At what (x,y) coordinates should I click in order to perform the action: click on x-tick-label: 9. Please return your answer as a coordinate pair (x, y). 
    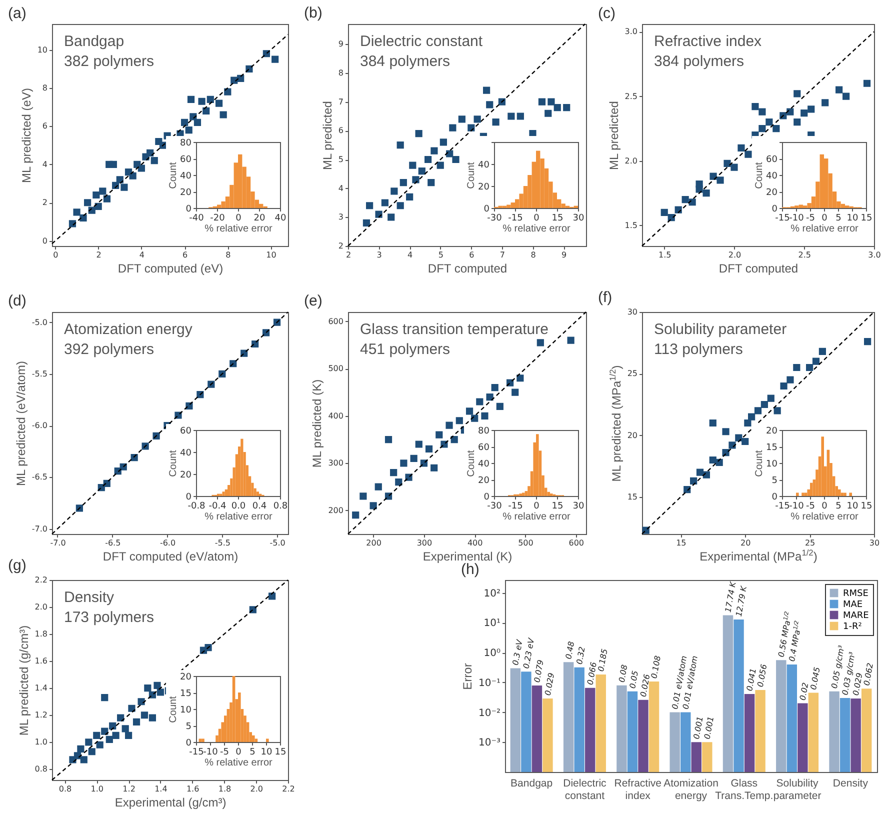
    Looking at the image, I should click on (564, 255).